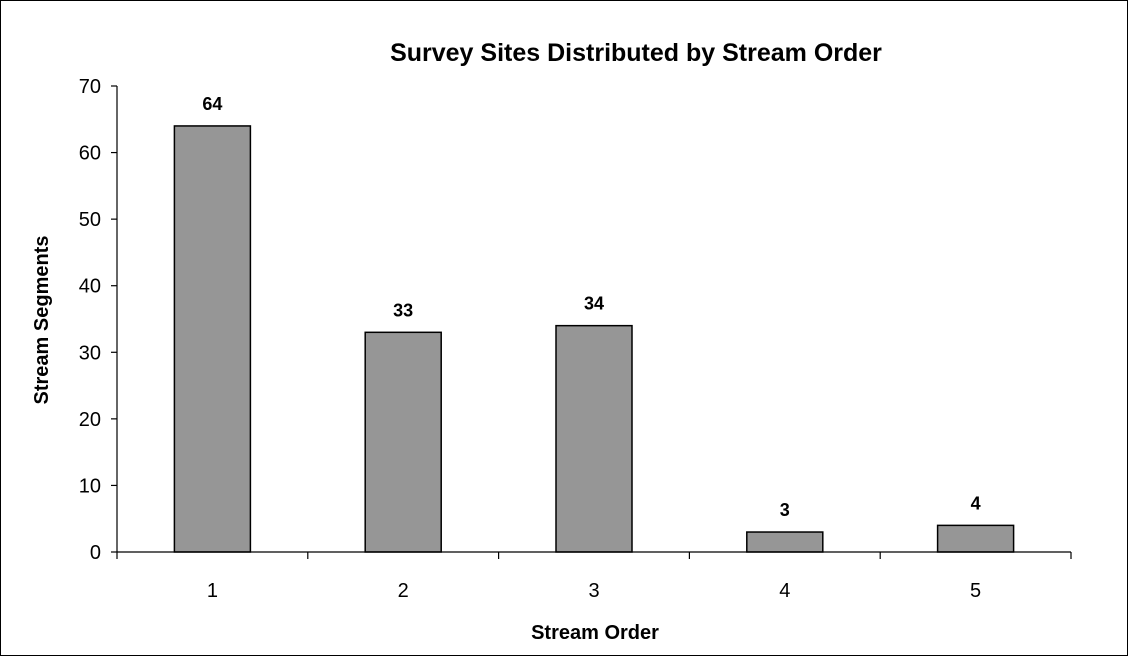 Image resolution: width=1128 pixels, height=656 pixels. I want to click on data-label-1: 64, so click(212, 104).